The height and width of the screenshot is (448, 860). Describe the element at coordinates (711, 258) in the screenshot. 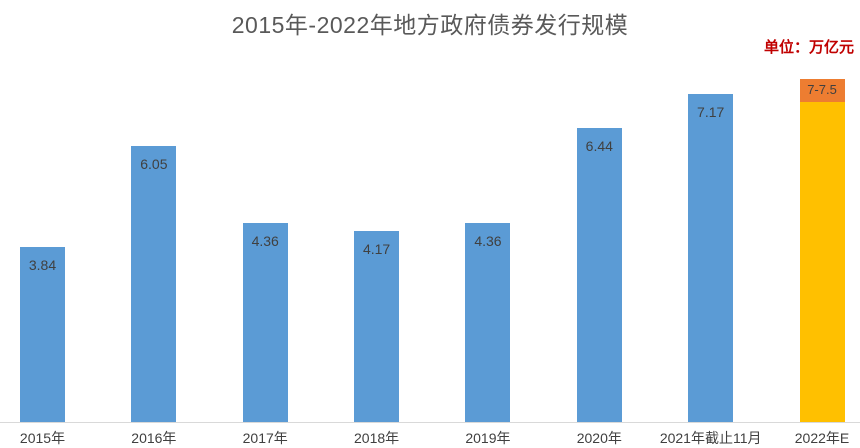

I see `bar-2021年截止11月: 7.17` at that location.